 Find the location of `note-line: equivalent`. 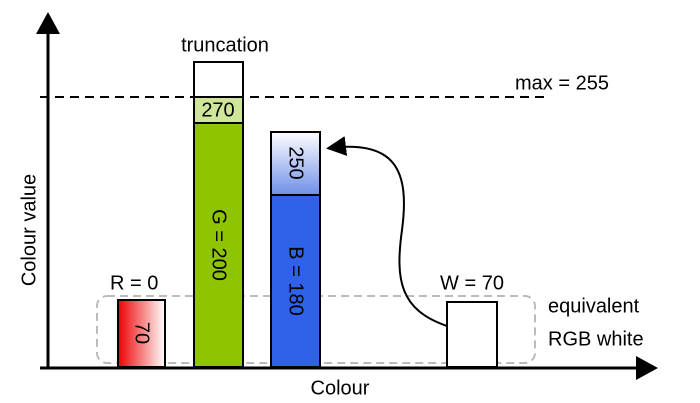

note-line: equivalent is located at coordinates (594, 306).